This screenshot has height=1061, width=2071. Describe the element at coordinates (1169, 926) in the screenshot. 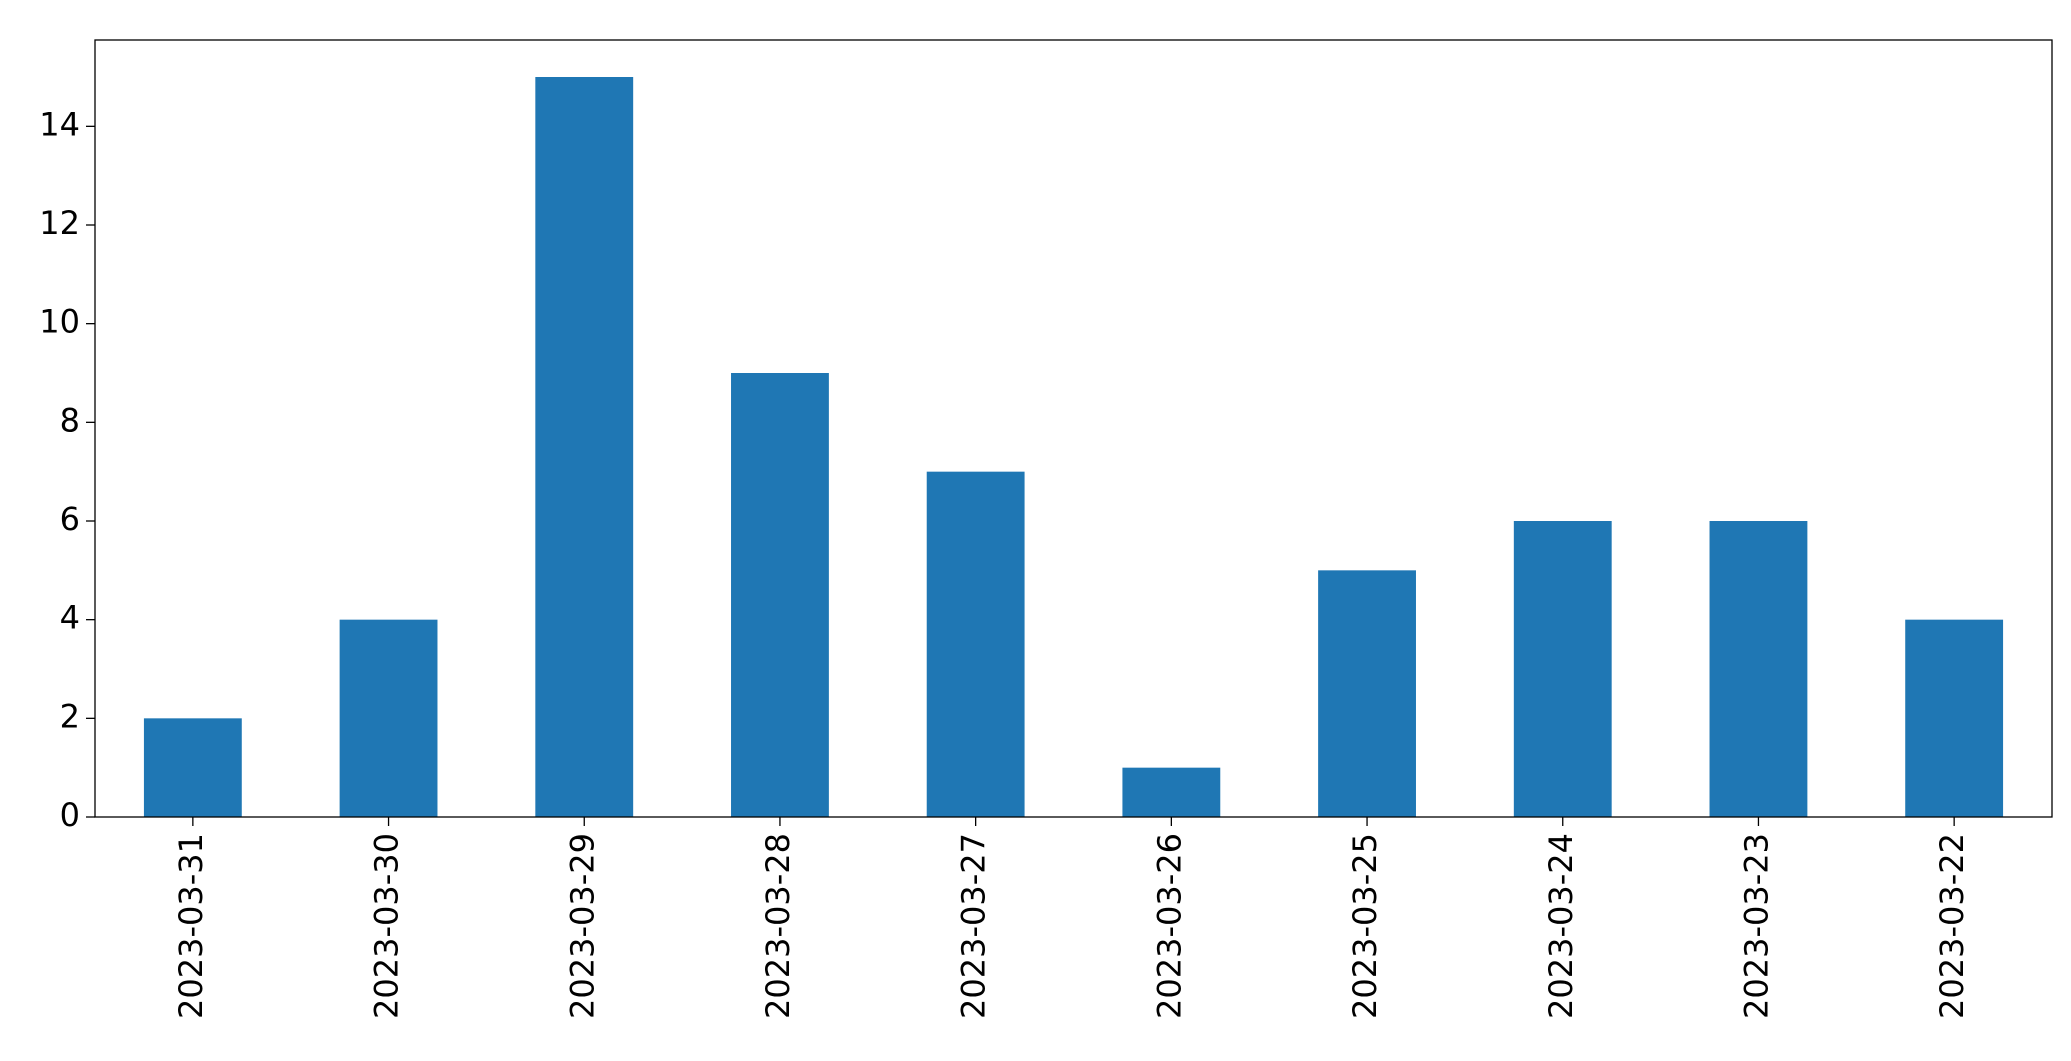

I see `x-tick-label: 2023-03-26` at that location.